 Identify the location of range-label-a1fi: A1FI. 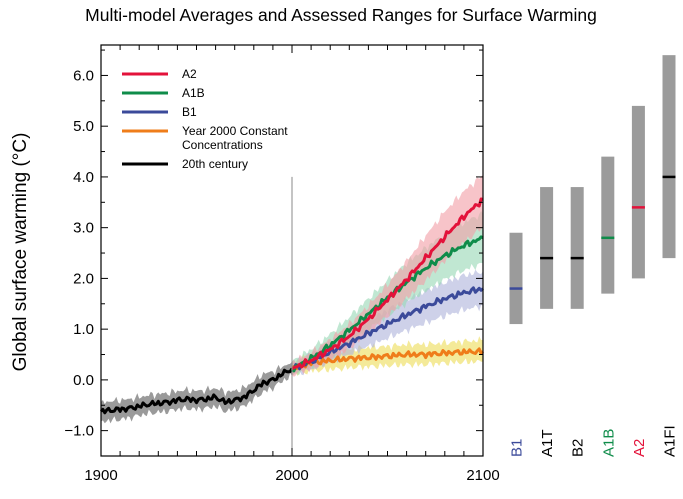
(670, 441).